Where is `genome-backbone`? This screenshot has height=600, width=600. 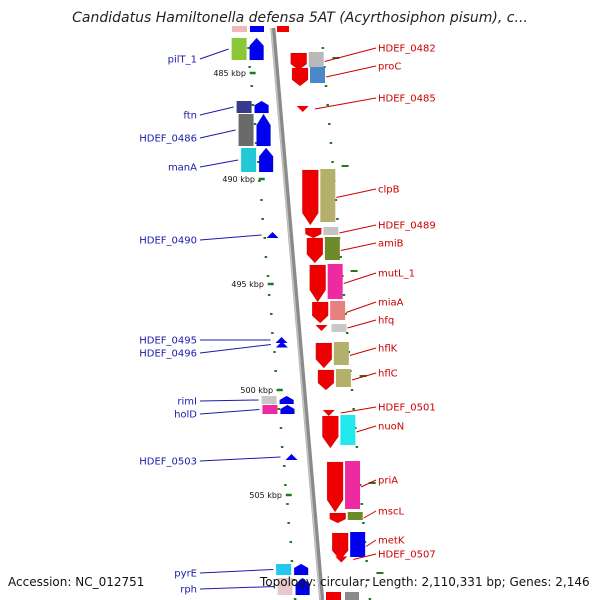 genome-backbone is located at coordinates (297, 313).